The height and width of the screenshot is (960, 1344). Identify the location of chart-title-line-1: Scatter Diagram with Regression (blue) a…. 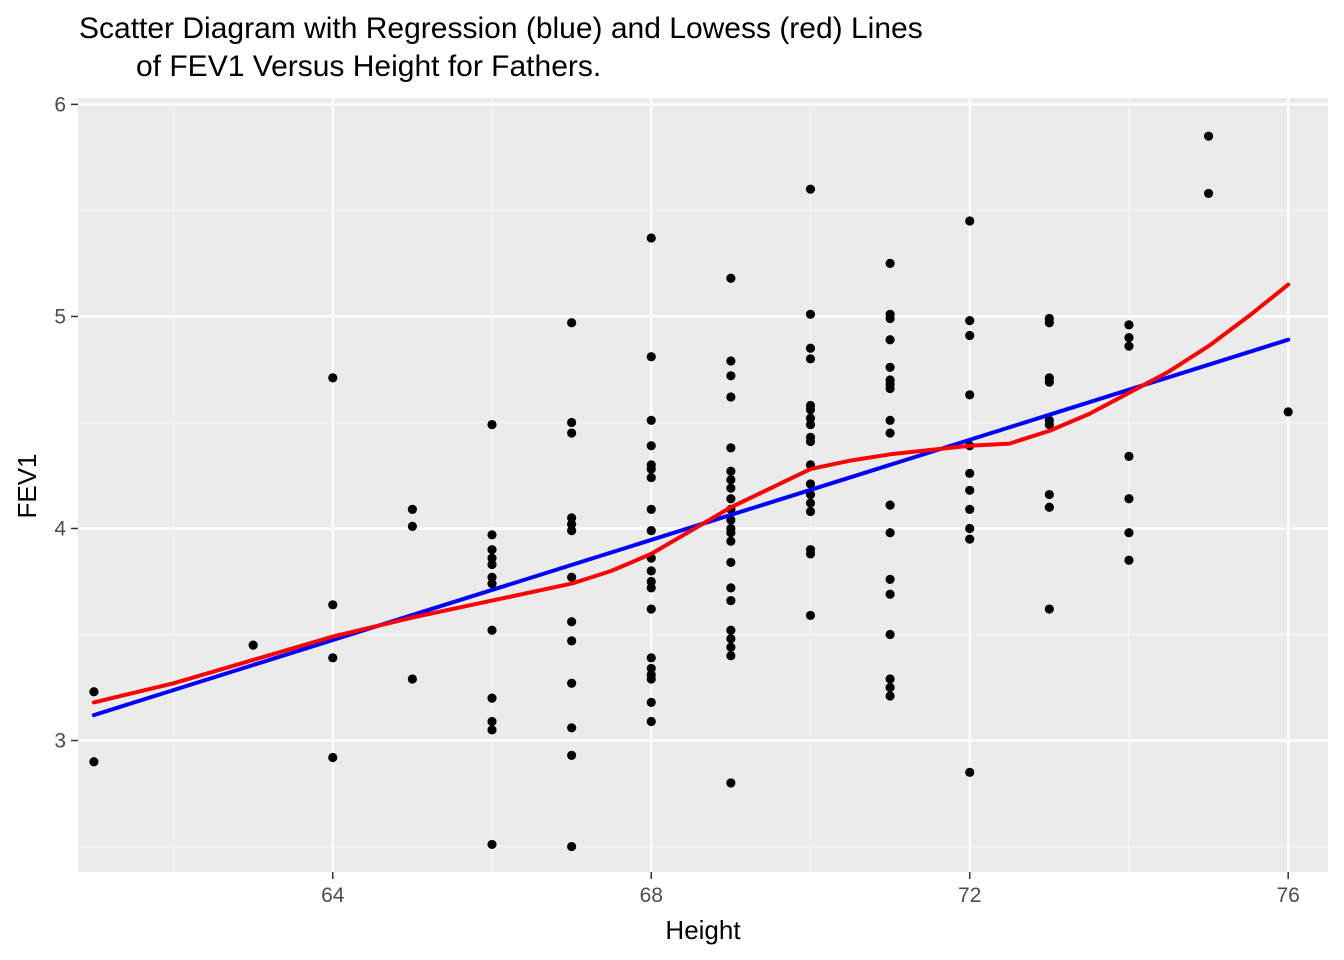
(501, 28).